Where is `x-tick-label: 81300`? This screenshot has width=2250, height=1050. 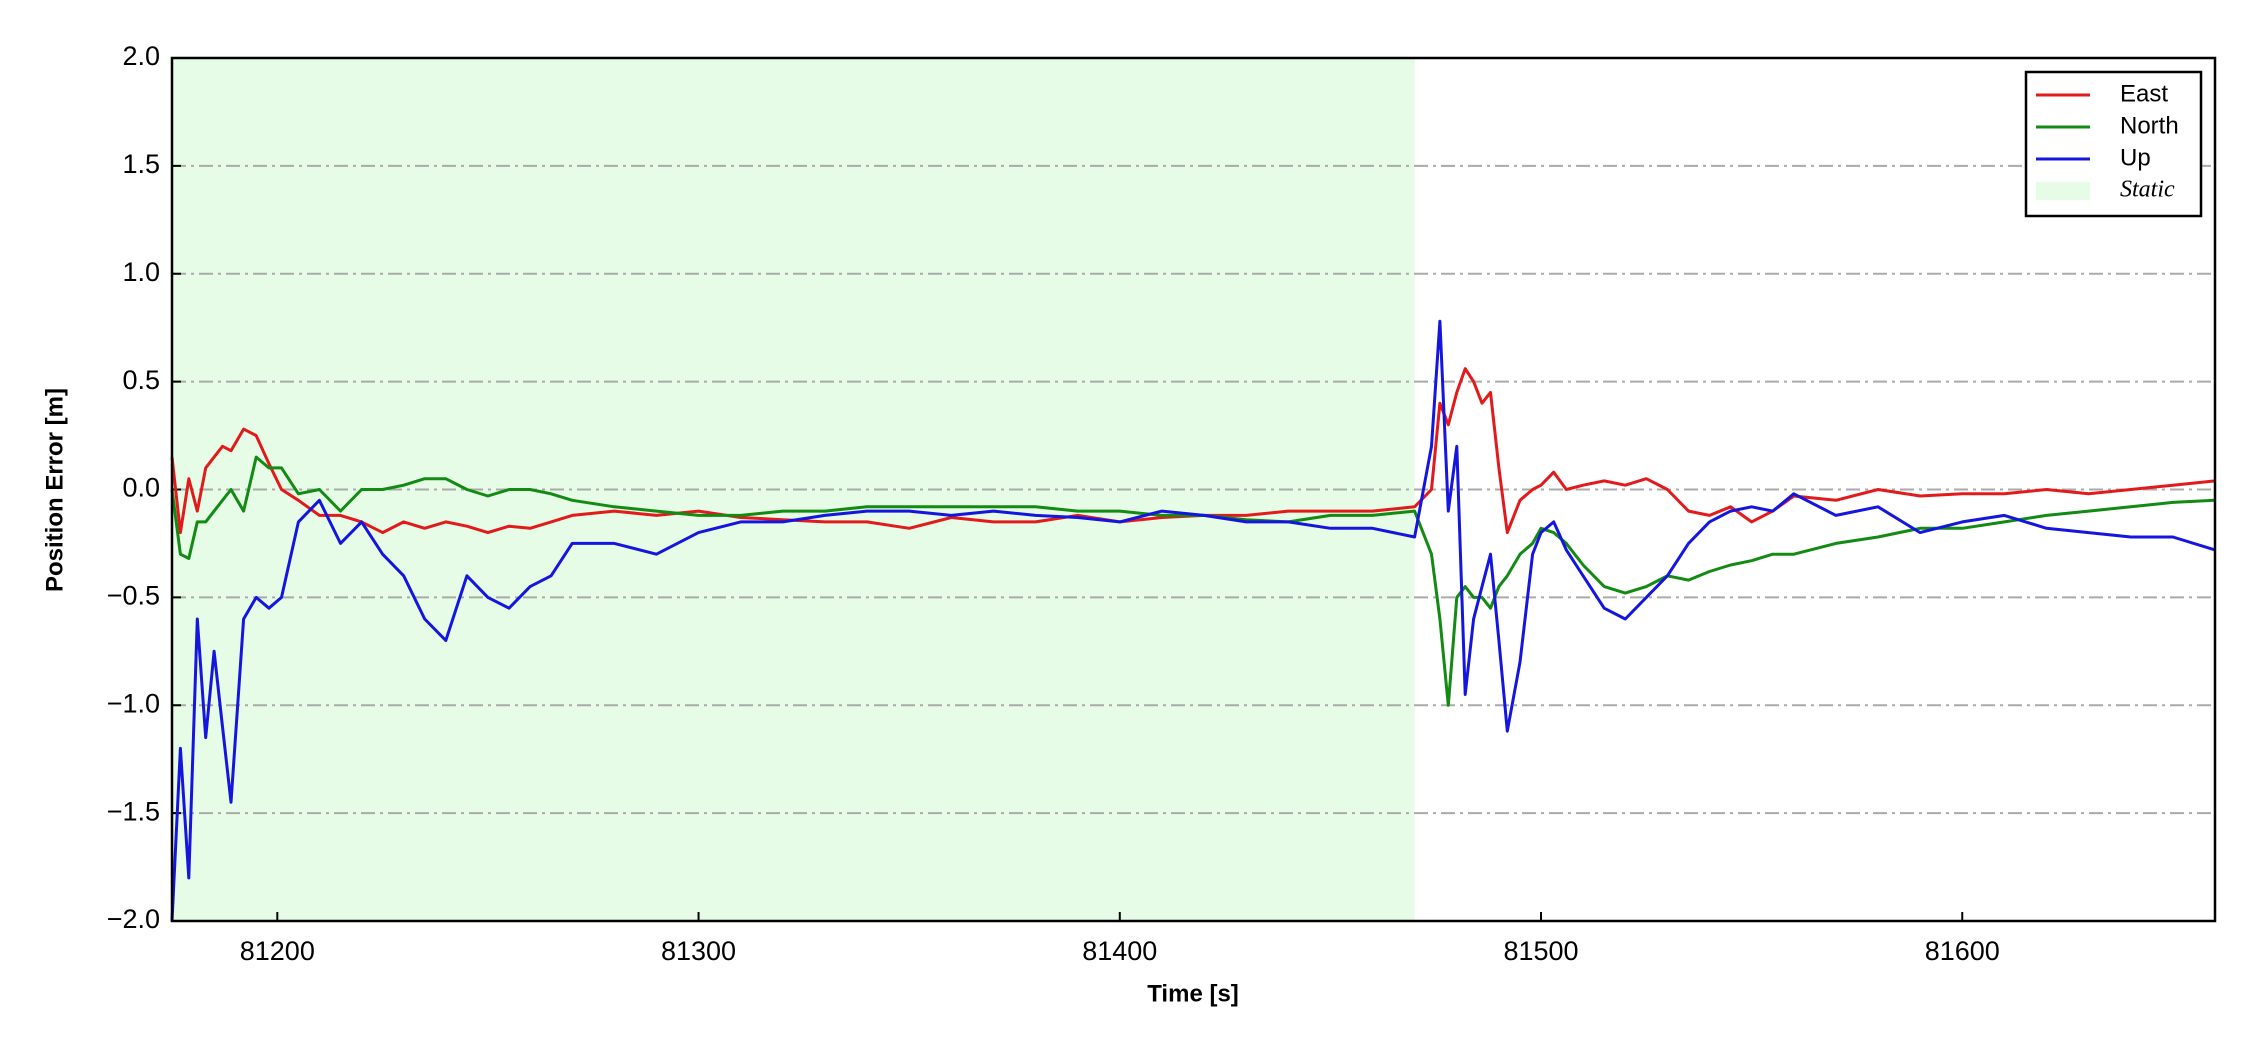
x-tick-label: 81300 is located at coordinates (698, 951).